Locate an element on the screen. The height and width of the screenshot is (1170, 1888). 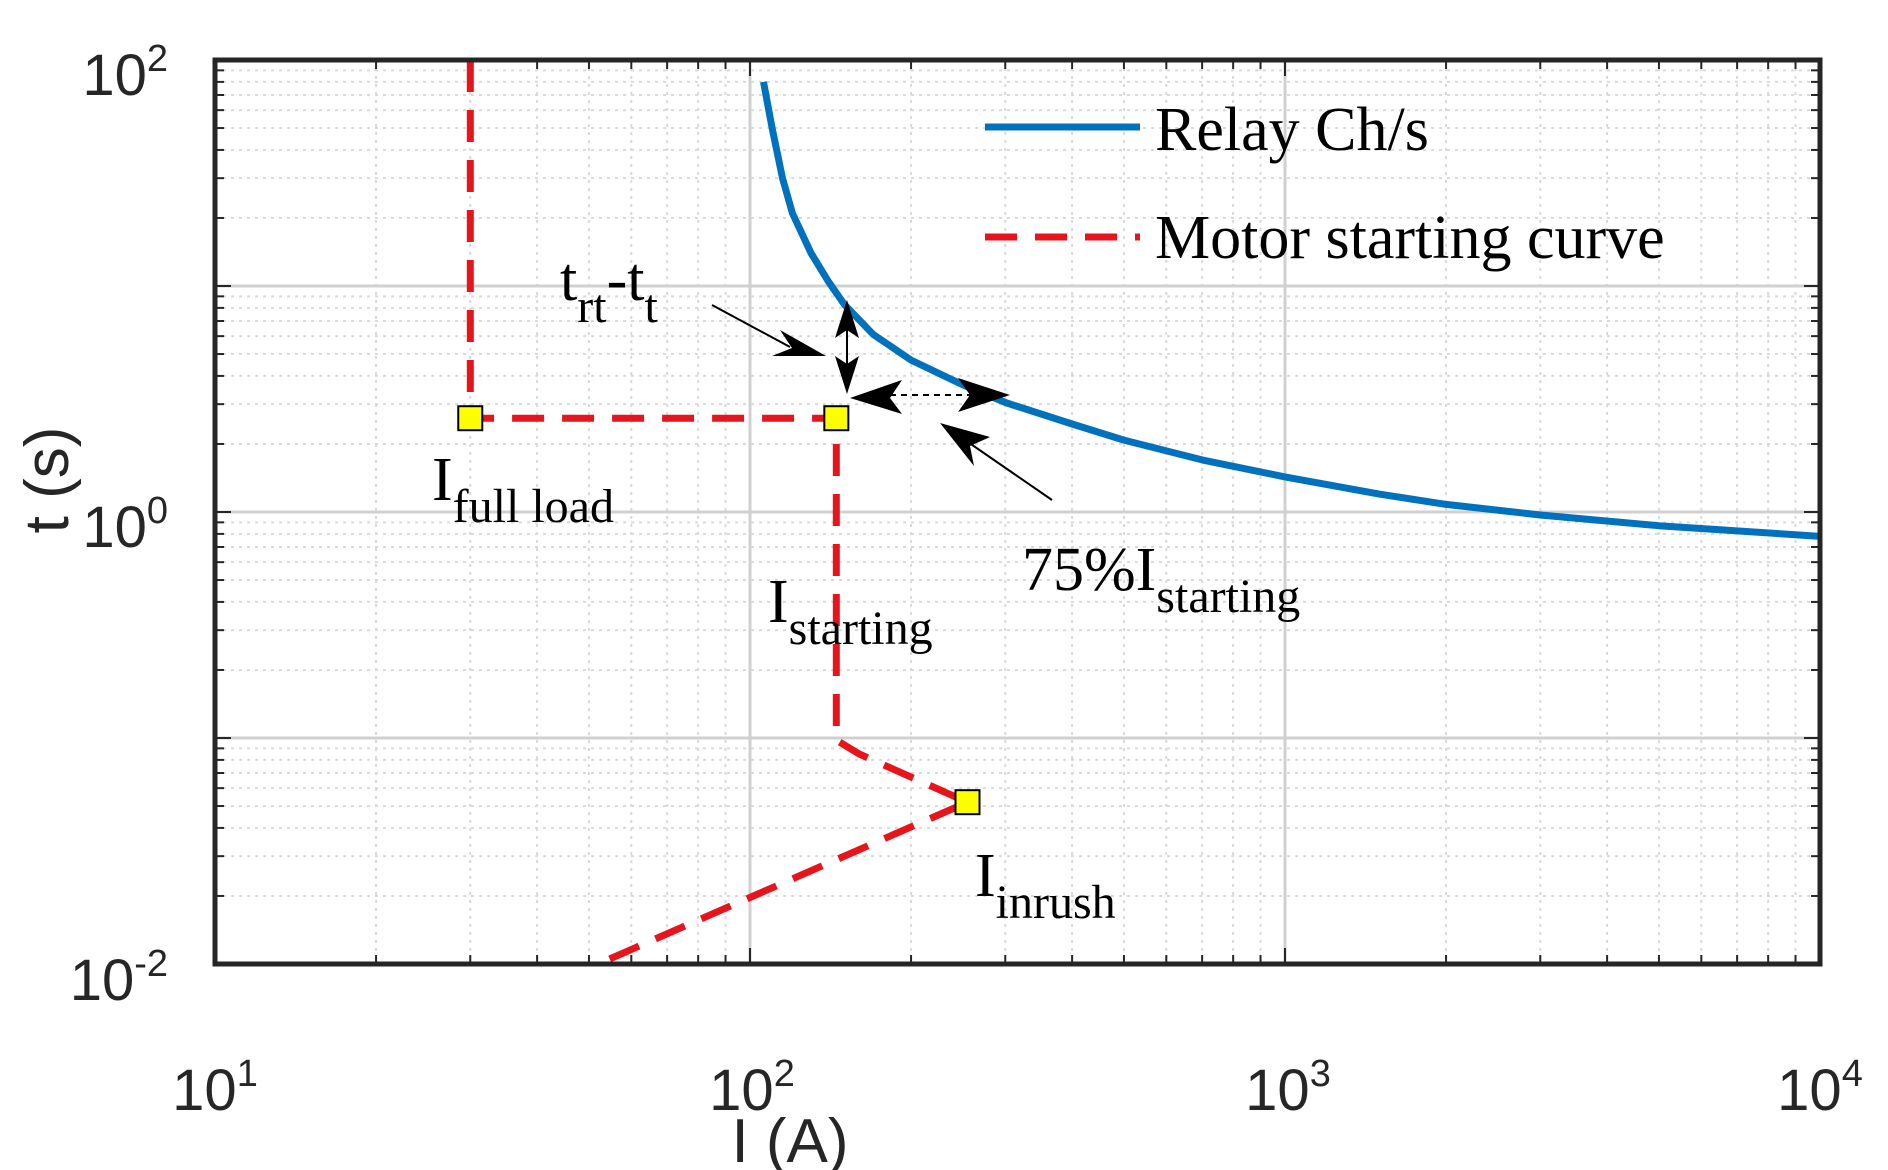
annotation-arrows is located at coordinates (882, 400).